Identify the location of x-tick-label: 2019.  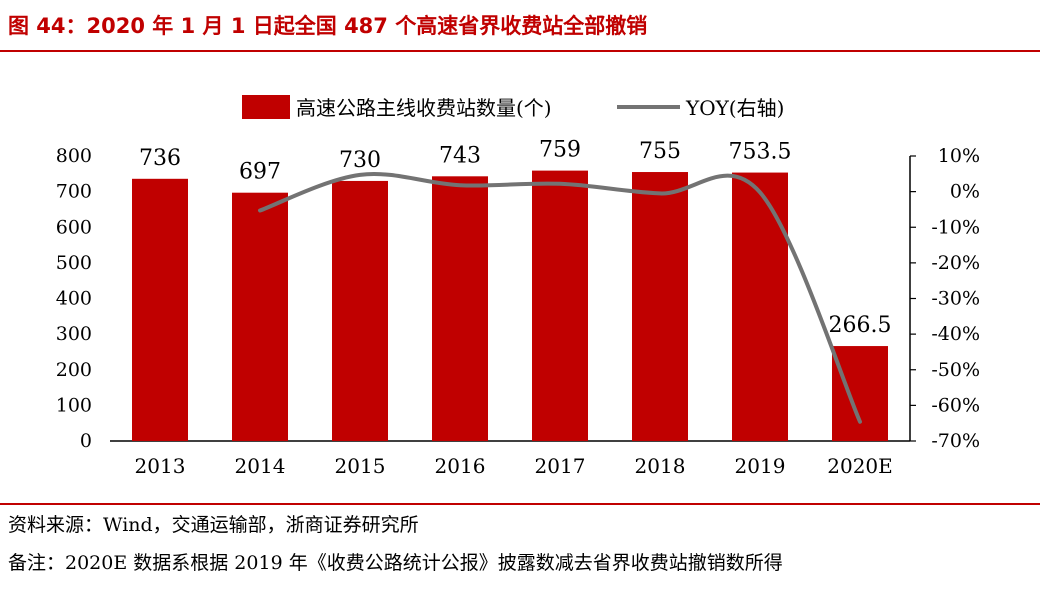
(760, 466).